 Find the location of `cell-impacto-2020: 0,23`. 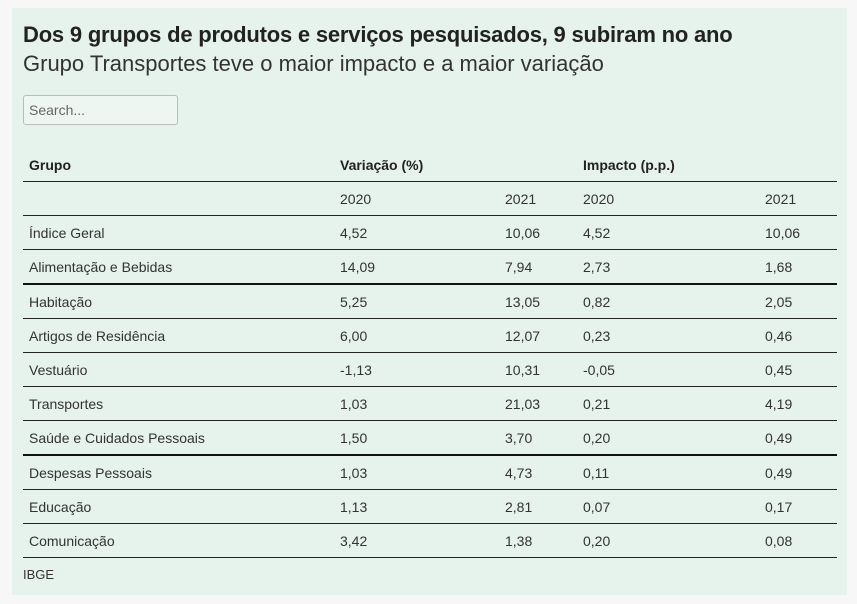

cell-impacto-2020: 0,23 is located at coordinates (668, 335).